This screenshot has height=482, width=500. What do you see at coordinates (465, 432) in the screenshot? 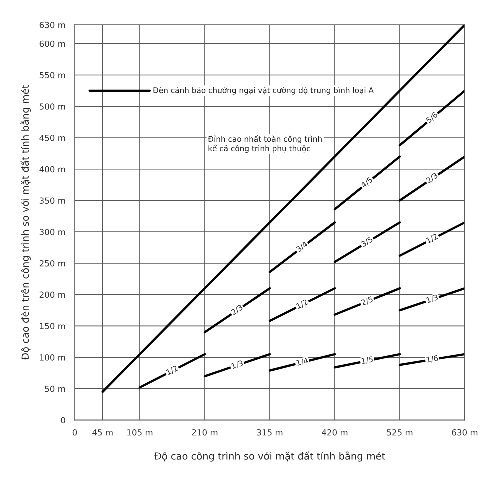
I see `x-tick-label: 630 m` at bounding box center [465, 432].